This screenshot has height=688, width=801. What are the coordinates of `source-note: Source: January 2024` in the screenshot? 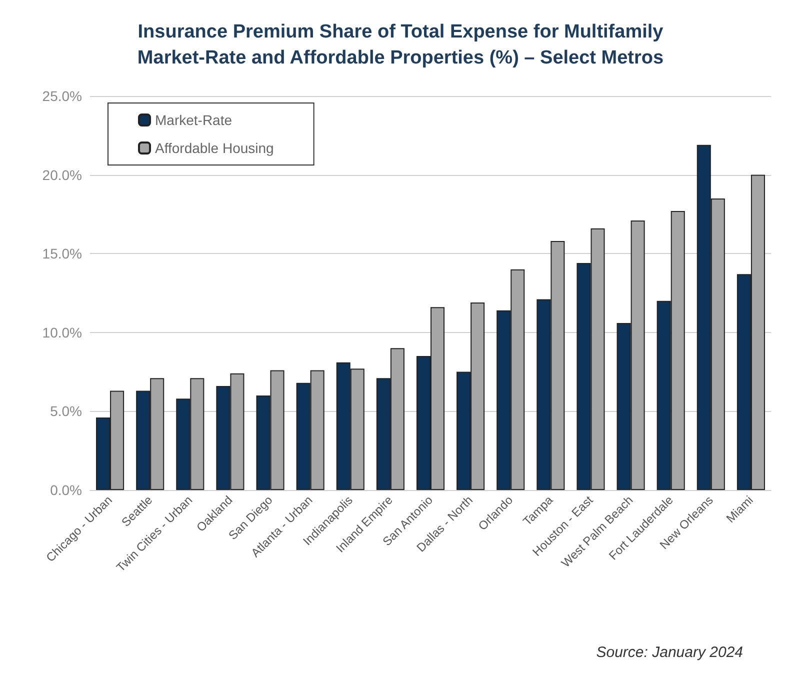 It's located at (670, 652).